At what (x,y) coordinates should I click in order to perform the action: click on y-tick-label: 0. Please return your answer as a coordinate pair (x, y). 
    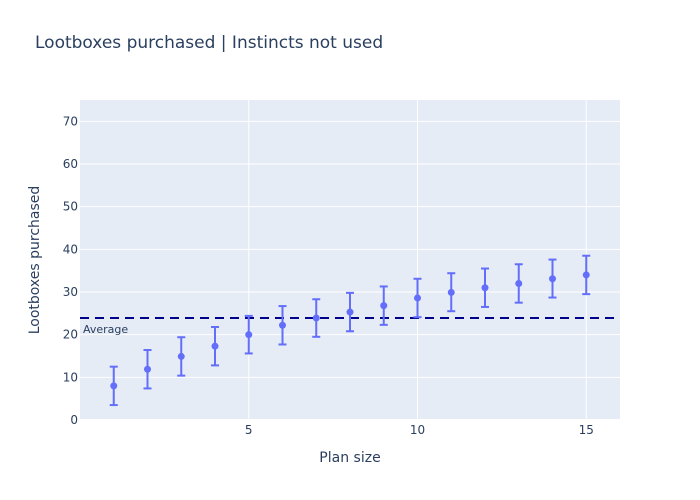
    Looking at the image, I should click on (74, 420).